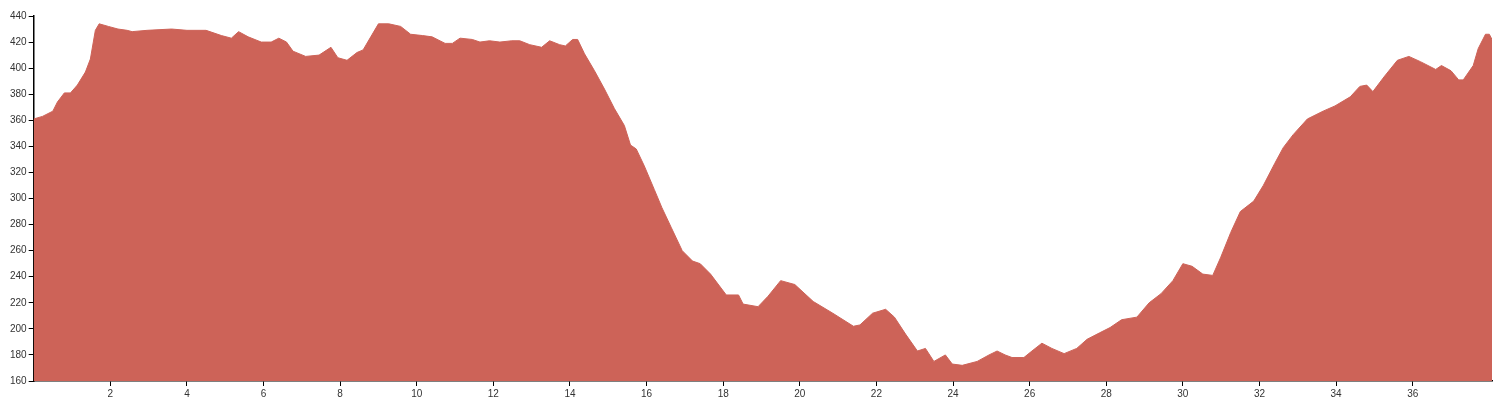  What do you see at coordinates (19, 172) in the screenshot?
I see `y-tick-label: 320` at bounding box center [19, 172].